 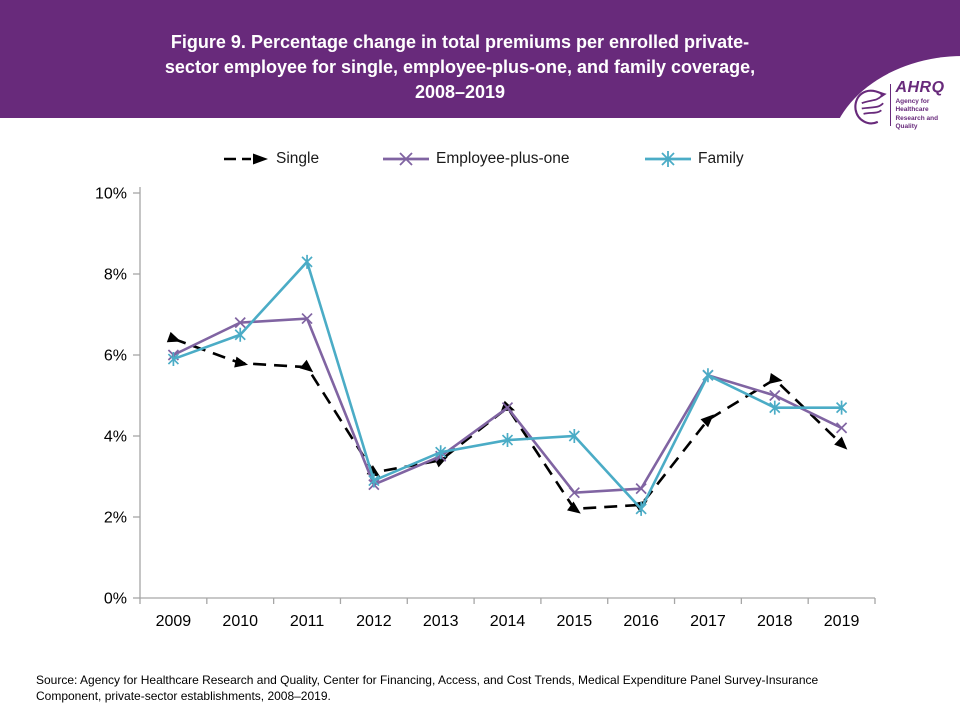 What do you see at coordinates (115, 518) in the screenshot?
I see `y-axis-tick-label: 2%` at bounding box center [115, 518].